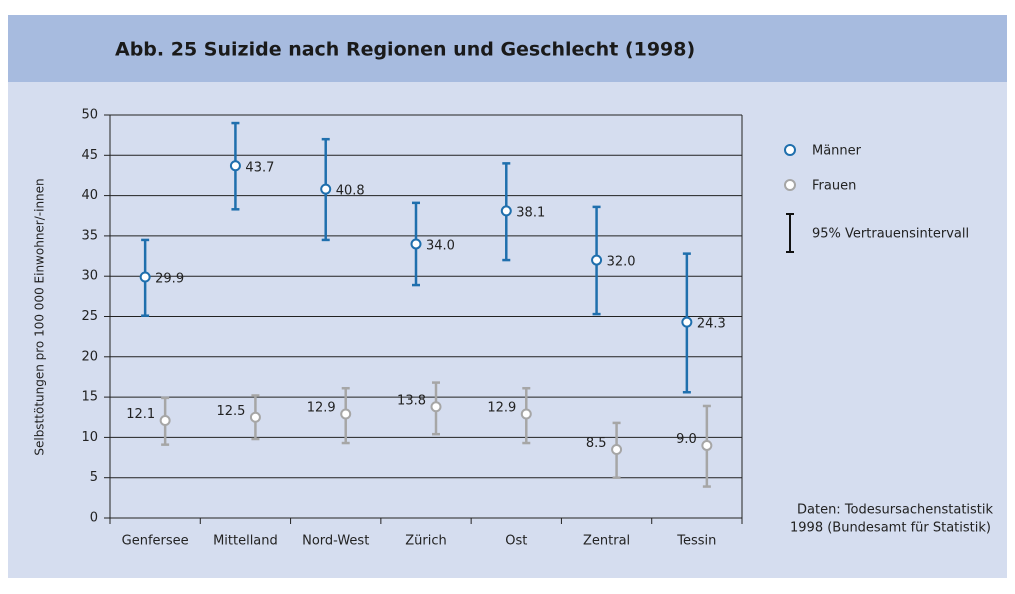 The width and height of the screenshot is (1015, 594). What do you see at coordinates (89, 115) in the screenshot?
I see `y-tick-label: 50` at bounding box center [89, 115].